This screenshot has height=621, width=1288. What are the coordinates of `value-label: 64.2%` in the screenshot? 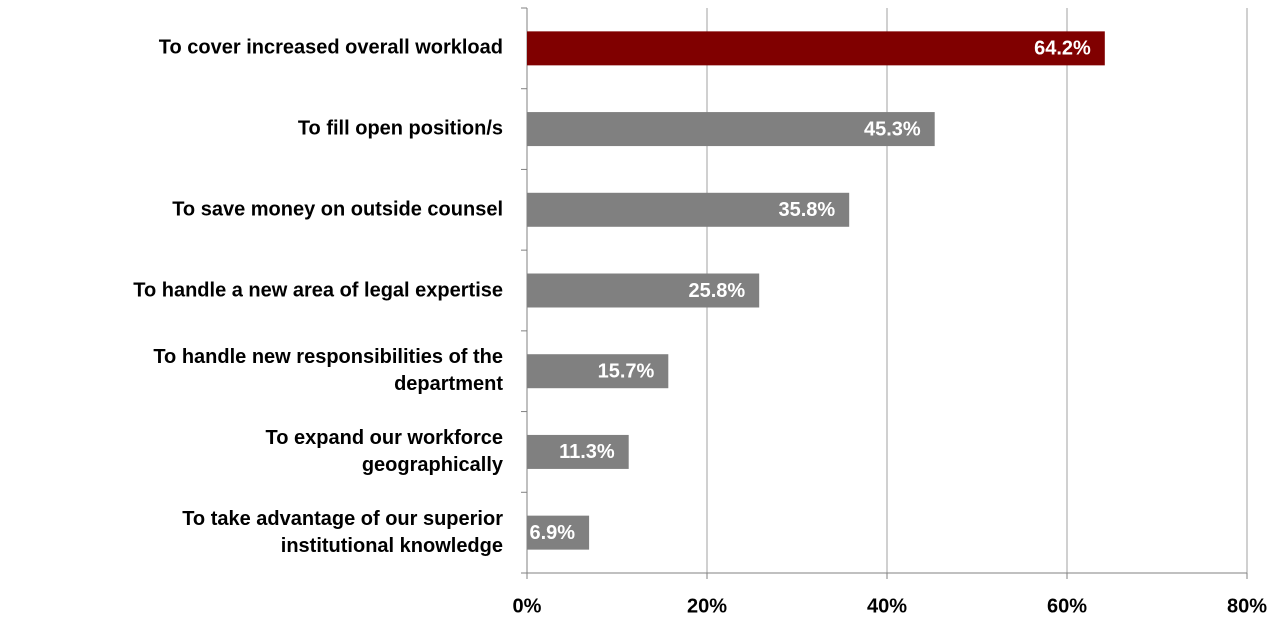 It's located at (1062, 49).